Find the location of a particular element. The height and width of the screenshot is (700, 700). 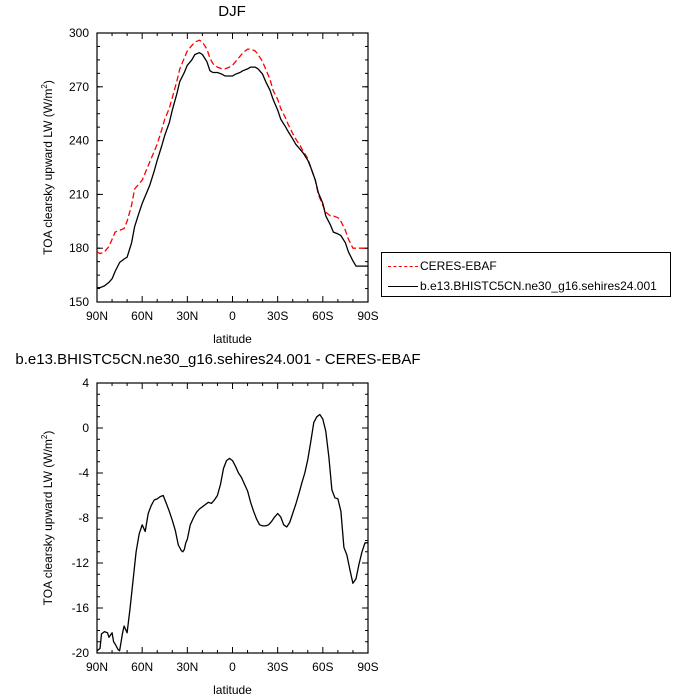

y-tick-label: -16 is located at coordinates (81, 608).